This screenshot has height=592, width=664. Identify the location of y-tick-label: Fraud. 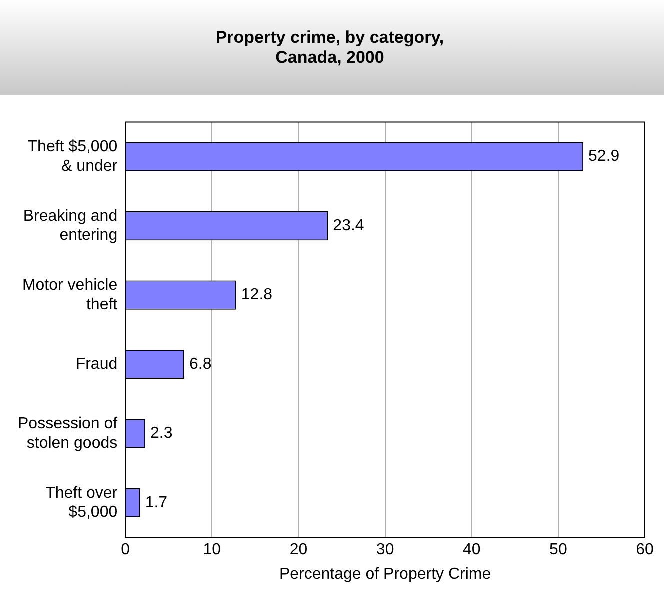
(97, 364).